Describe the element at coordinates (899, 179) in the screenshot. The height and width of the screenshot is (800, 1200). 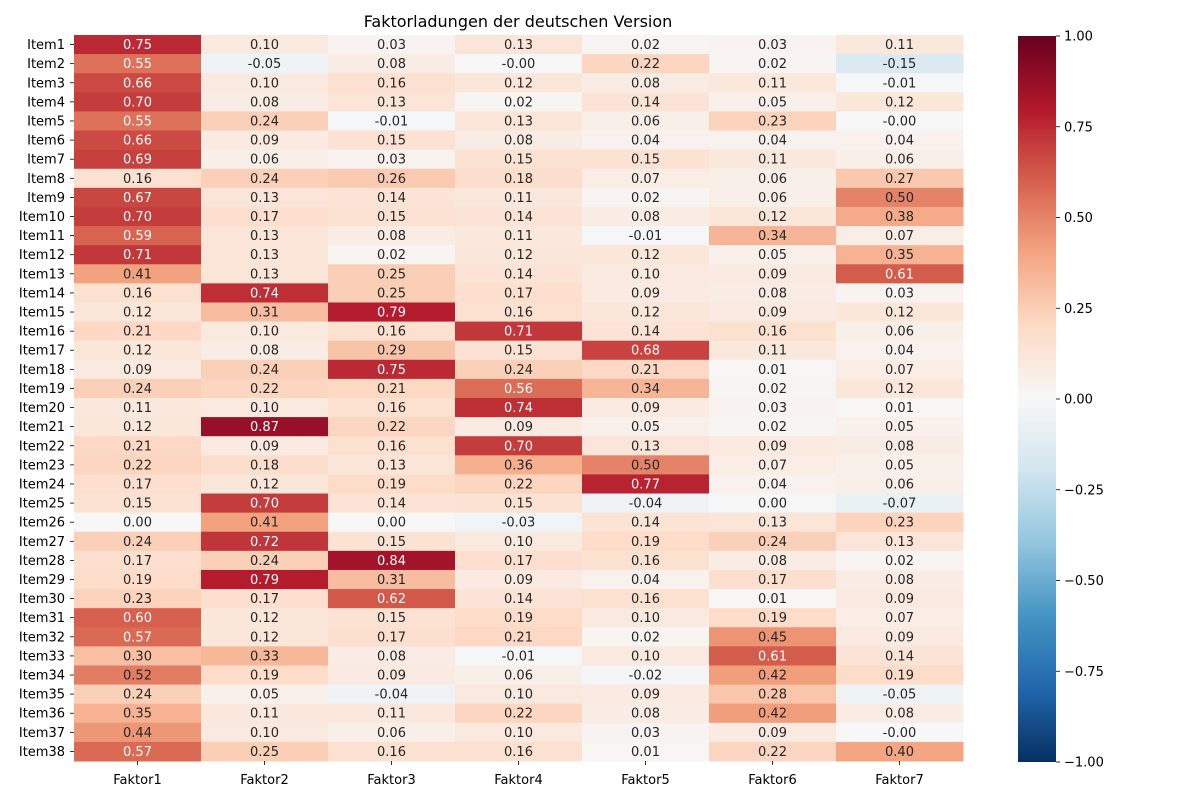
I see `cell-value-label: 0.27` at that location.